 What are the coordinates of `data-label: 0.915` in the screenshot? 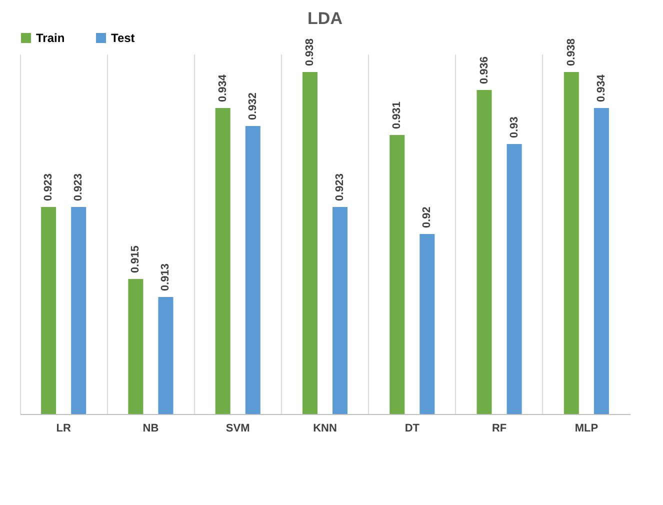 It's located at (136, 259).